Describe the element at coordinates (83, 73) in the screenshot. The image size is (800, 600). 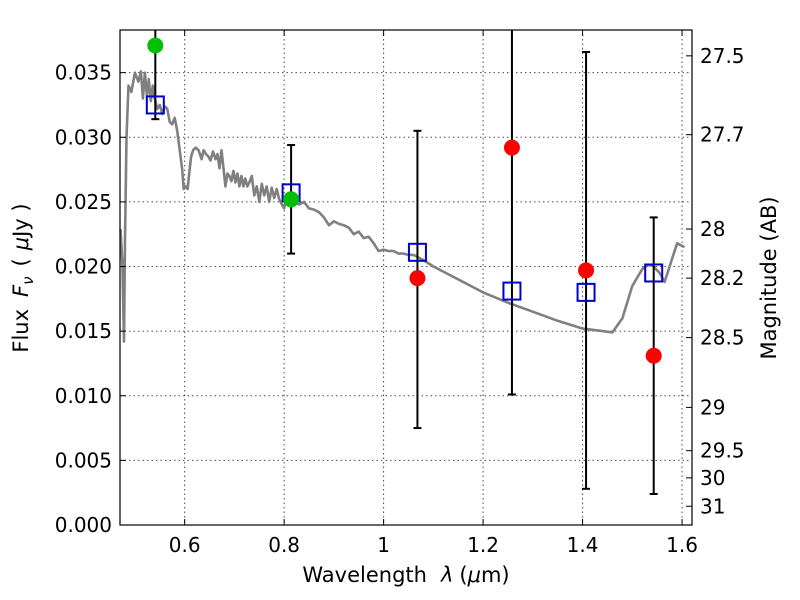
I see `y-tick-label: 0.035` at that location.